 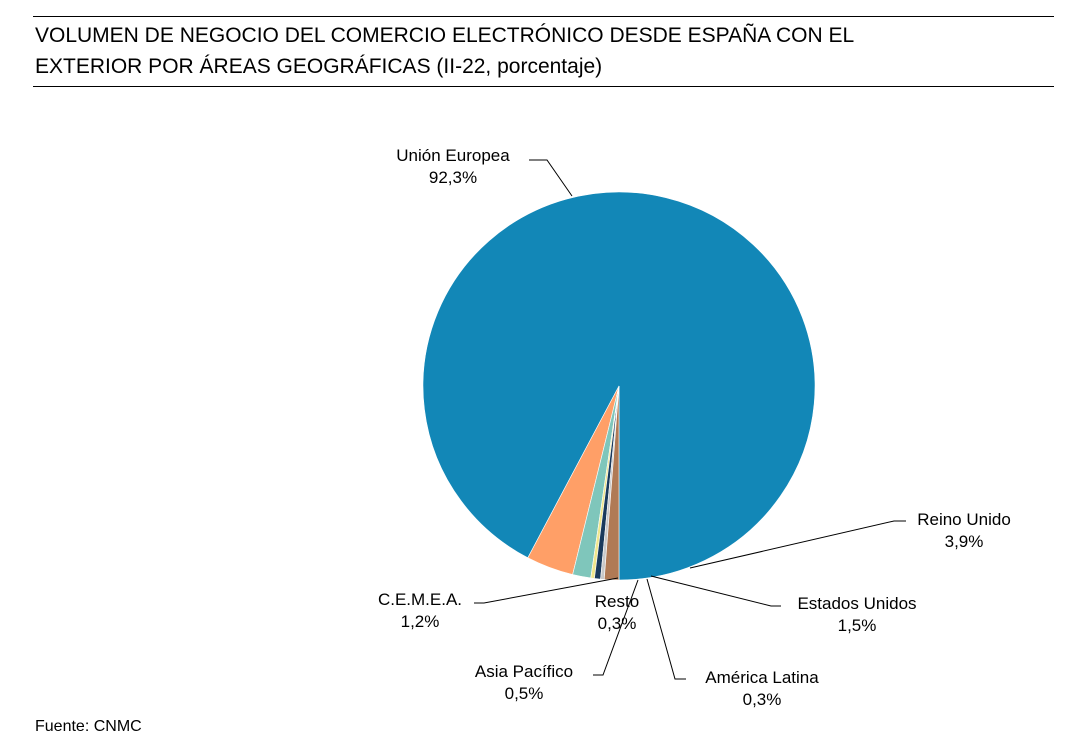 What do you see at coordinates (617, 601) in the screenshot?
I see `slice-label: Resto` at bounding box center [617, 601].